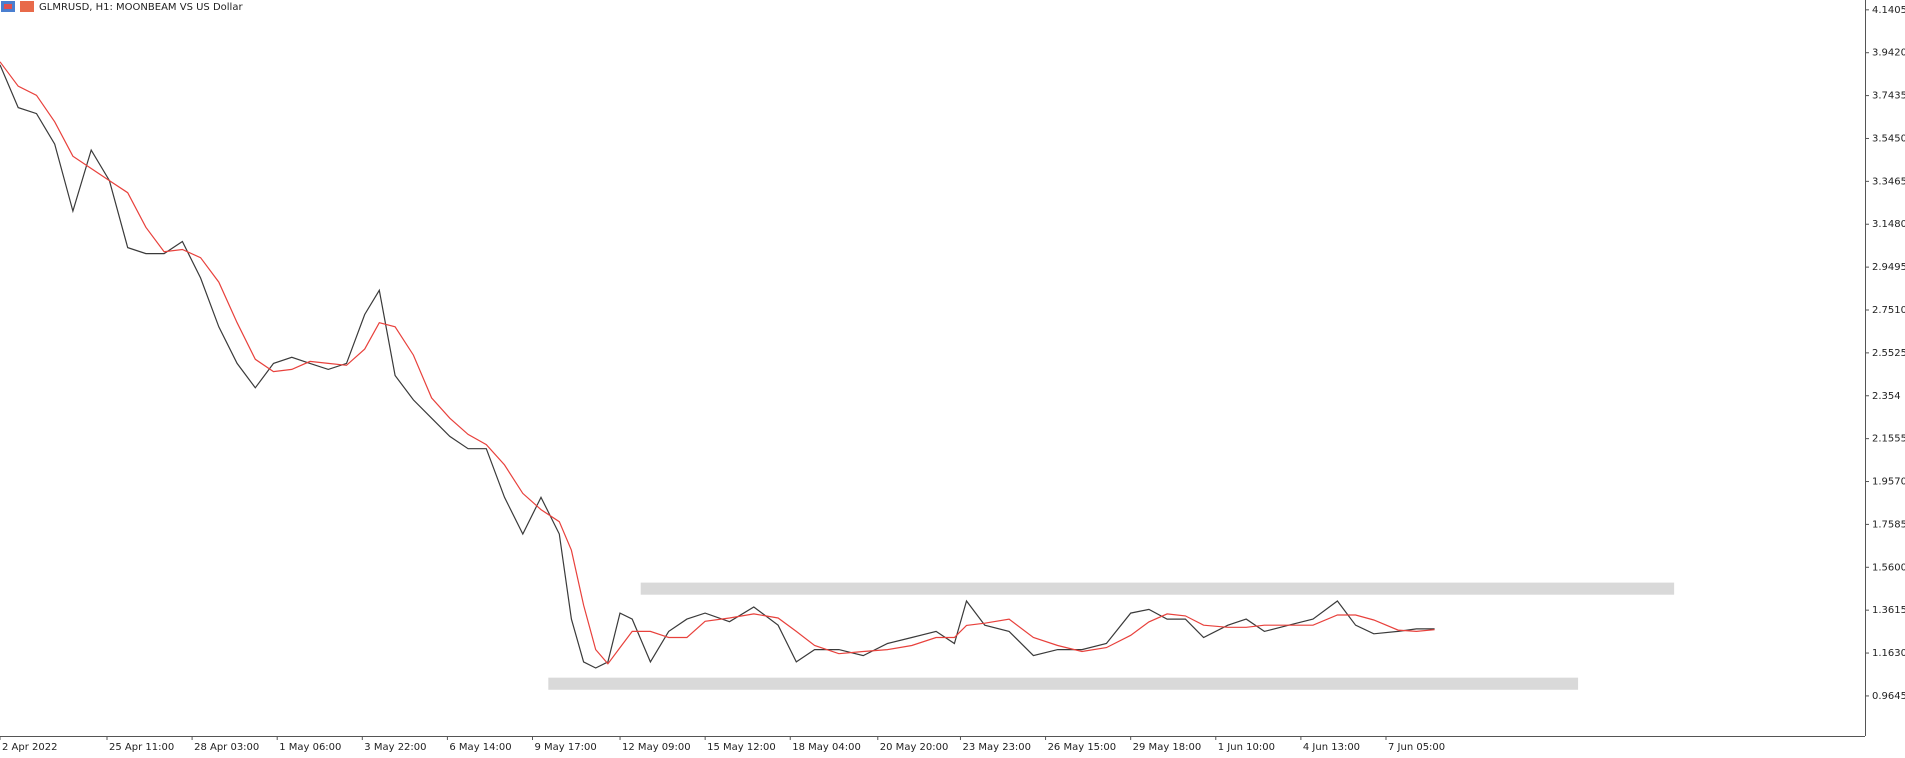  Describe the element at coordinates (996, 747) in the screenshot. I see `x-tick-label: 23 May 23:00` at that location.